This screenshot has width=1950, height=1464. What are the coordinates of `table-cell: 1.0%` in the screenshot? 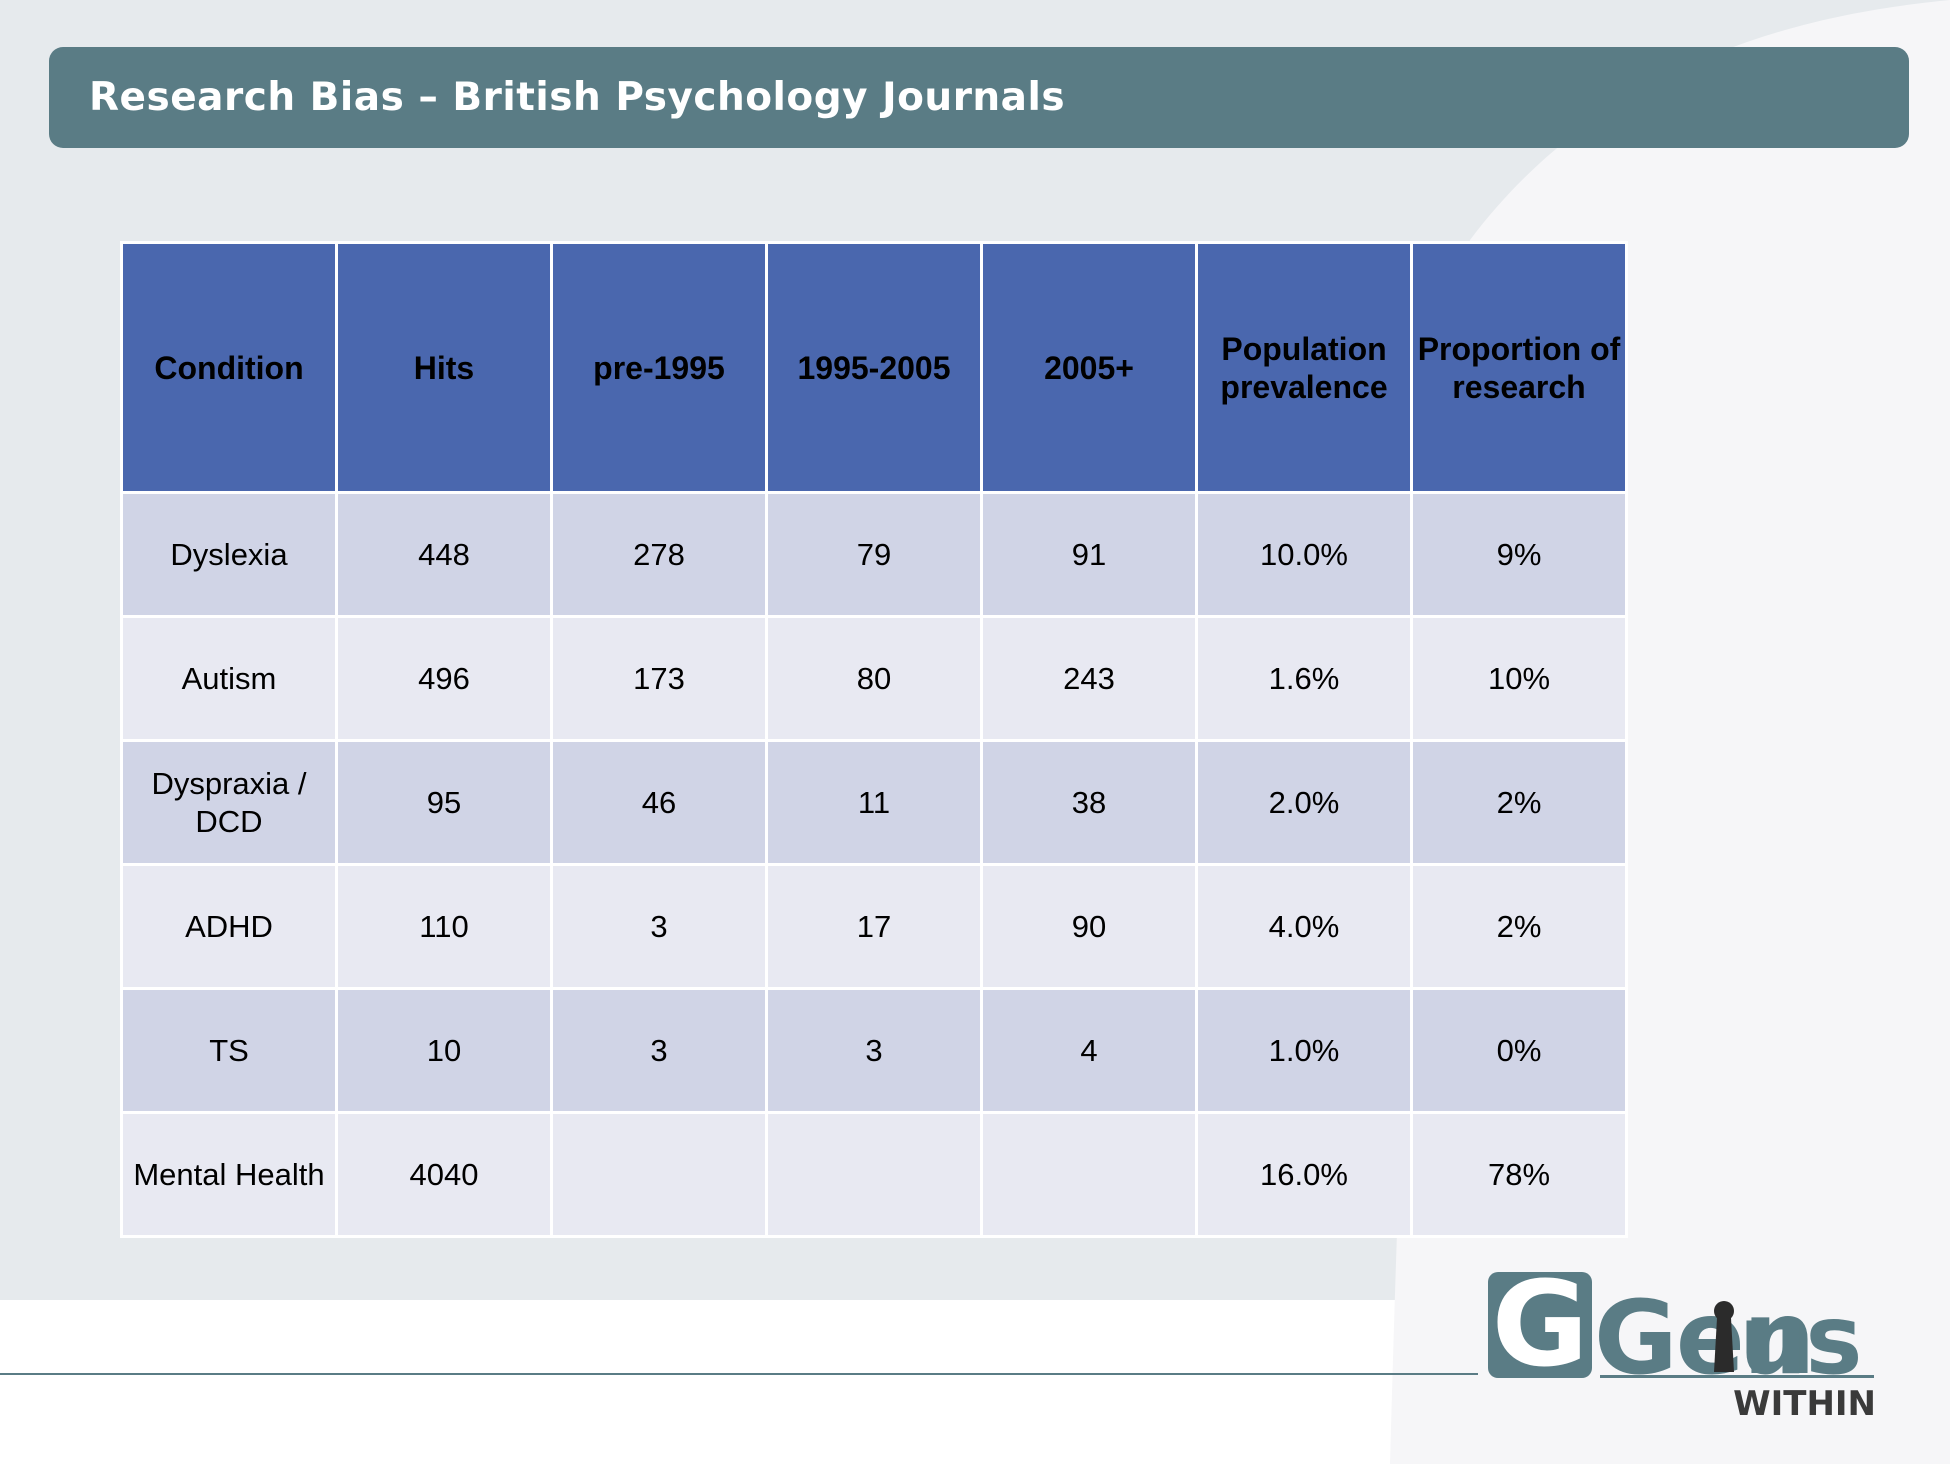 It's located at (1304, 1050).